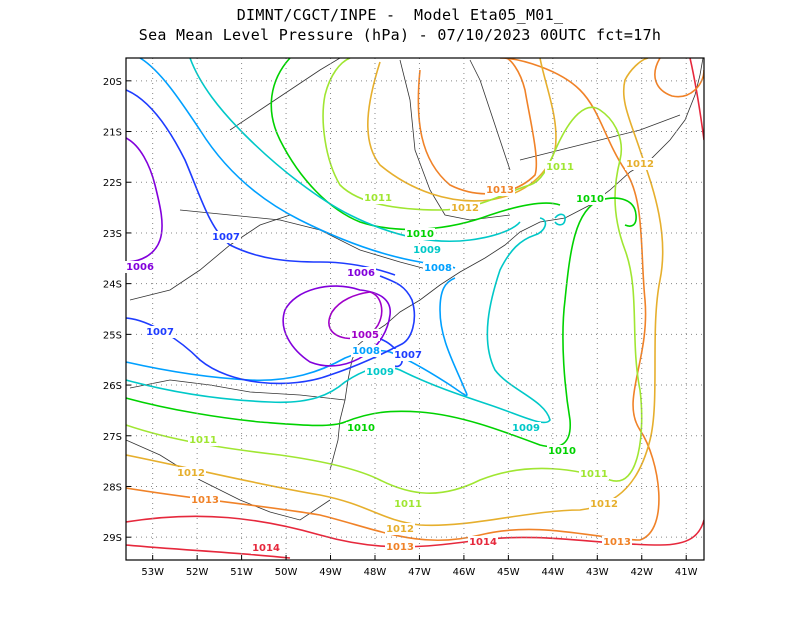  Describe the element at coordinates (419, 566) in the screenshot. I see `longitude-axis: 53W 52W 51W 50W 49W 48W 47W 46W 45W 44W 43W 42W 41W` at that location.